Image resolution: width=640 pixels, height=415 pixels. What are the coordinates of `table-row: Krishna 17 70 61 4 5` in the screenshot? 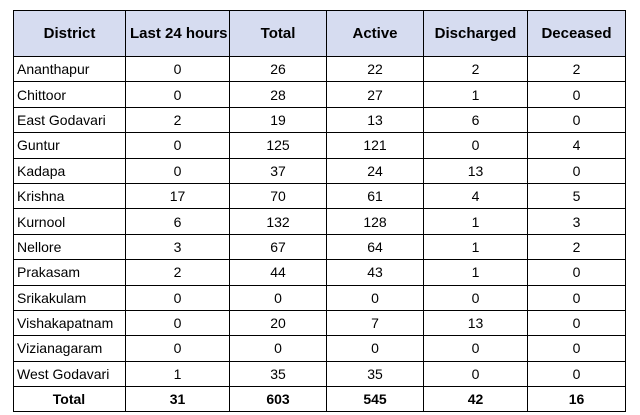 It's located at (319, 196).